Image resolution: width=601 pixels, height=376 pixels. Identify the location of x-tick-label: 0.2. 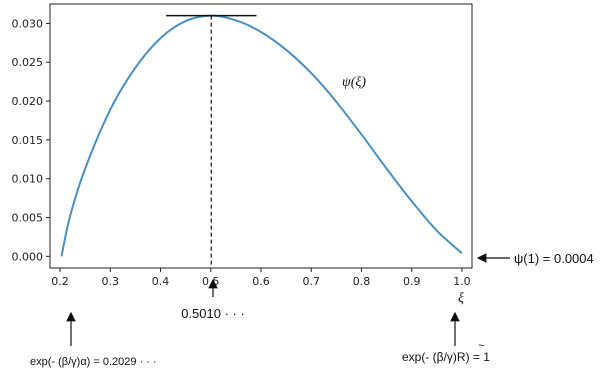
(60, 281).